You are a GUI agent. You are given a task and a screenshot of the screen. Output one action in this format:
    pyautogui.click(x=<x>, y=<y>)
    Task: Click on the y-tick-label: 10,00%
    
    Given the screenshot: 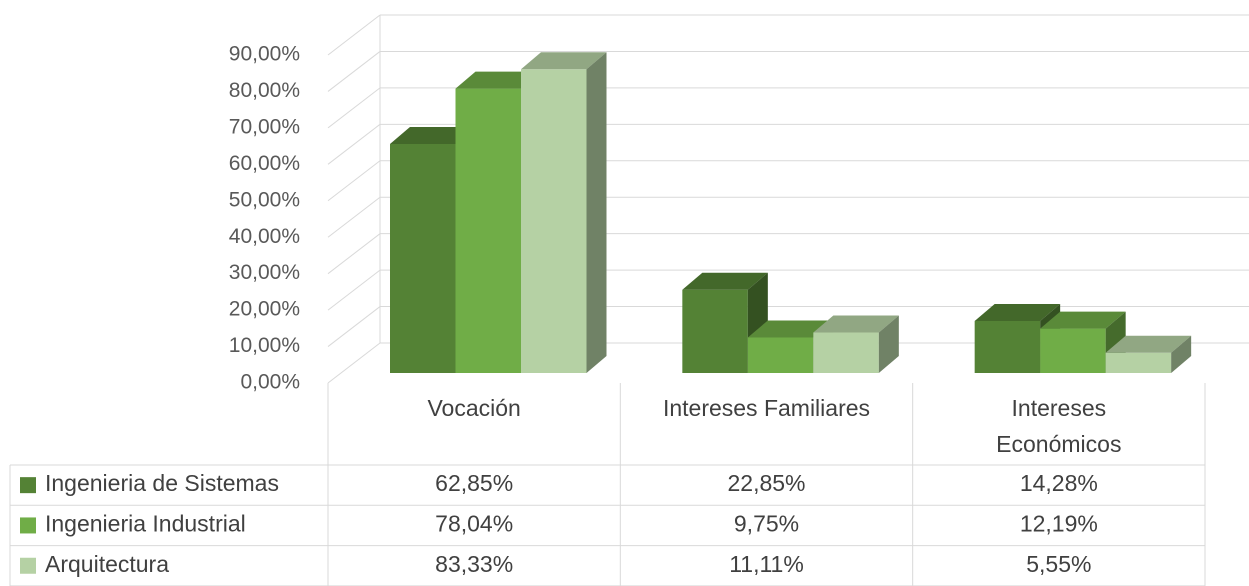 What is the action you would take?
    pyautogui.click(x=264, y=345)
    